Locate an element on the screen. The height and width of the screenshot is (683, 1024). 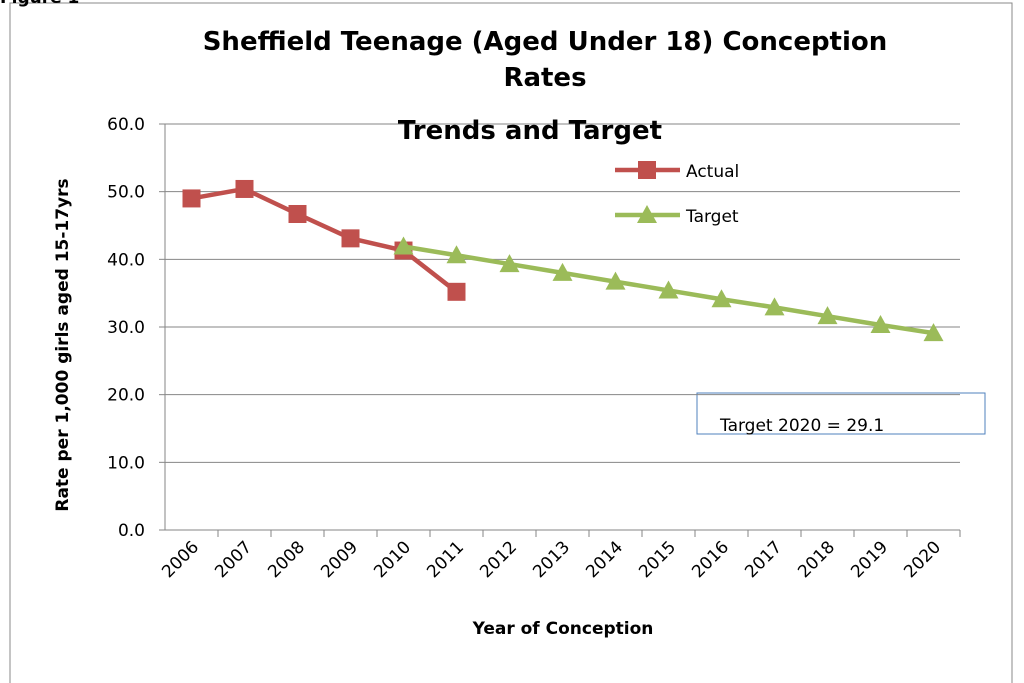
x-tick-label: 2007 is located at coordinates (233, 559).